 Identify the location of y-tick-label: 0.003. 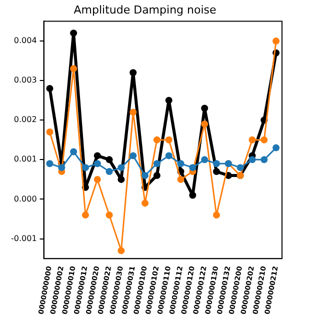
(25, 80).